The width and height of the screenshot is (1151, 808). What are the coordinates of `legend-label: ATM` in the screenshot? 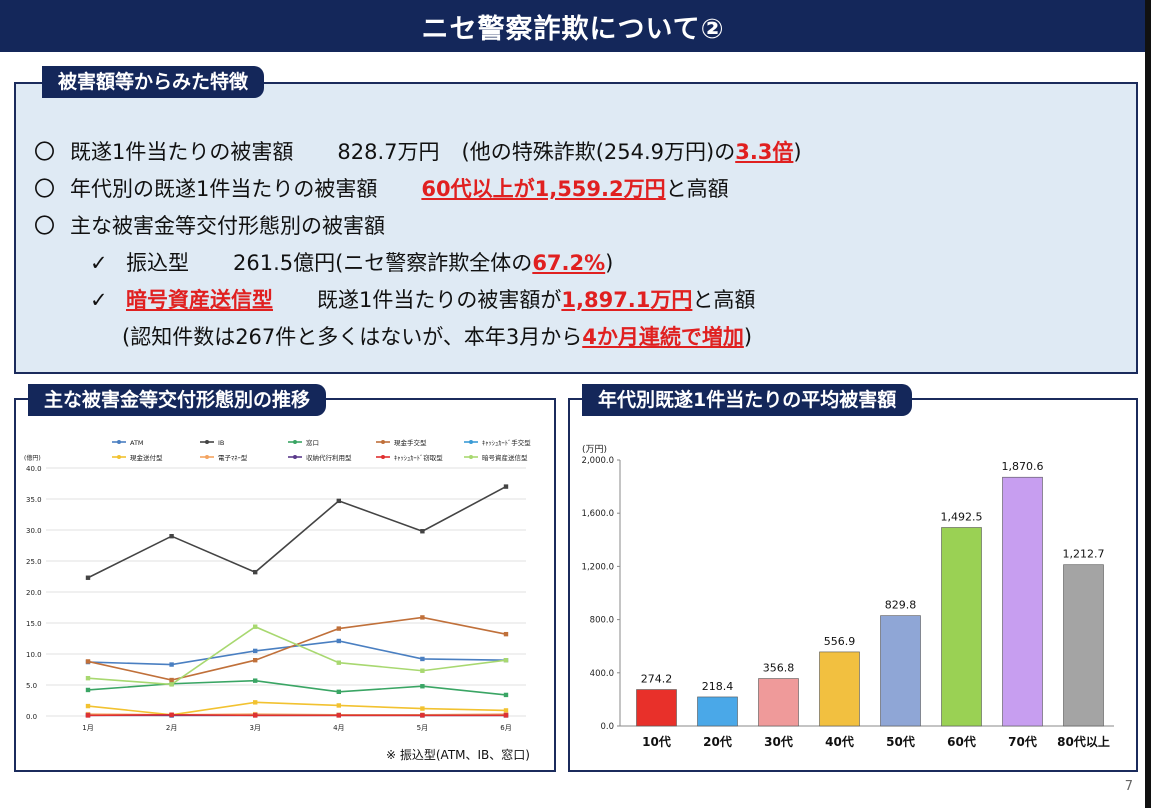 It's located at (137, 443).